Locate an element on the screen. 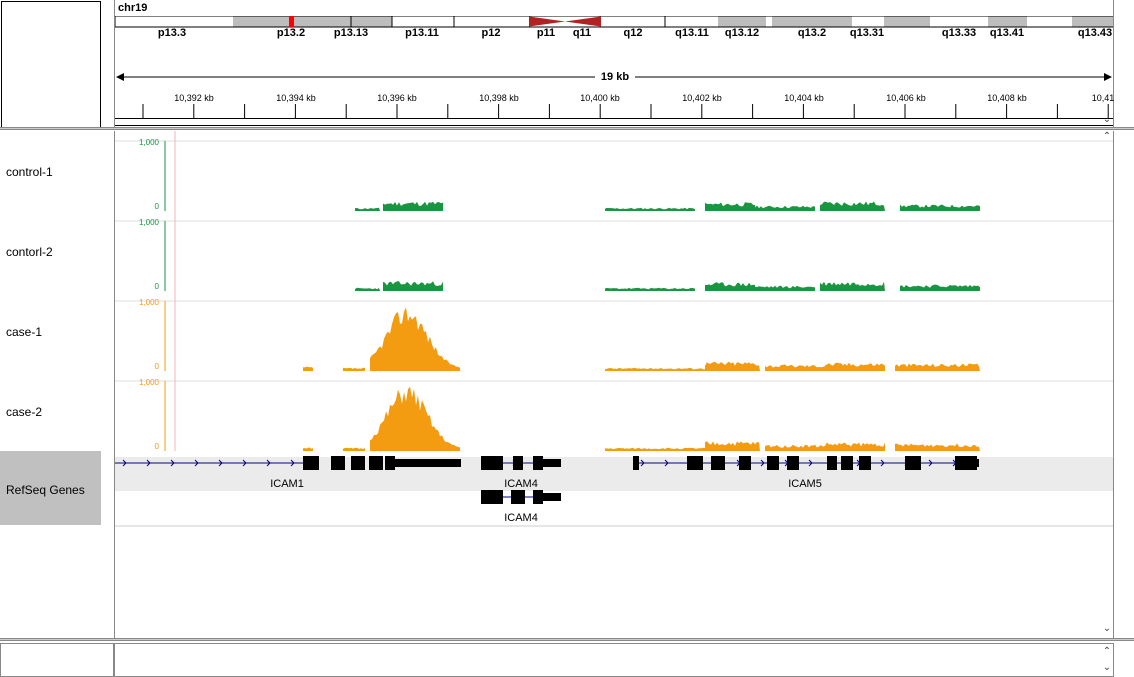 The width and height of the screenshot is (1134, 677). cytoband-label: q13.43 is located at coordinates (1095, 33).